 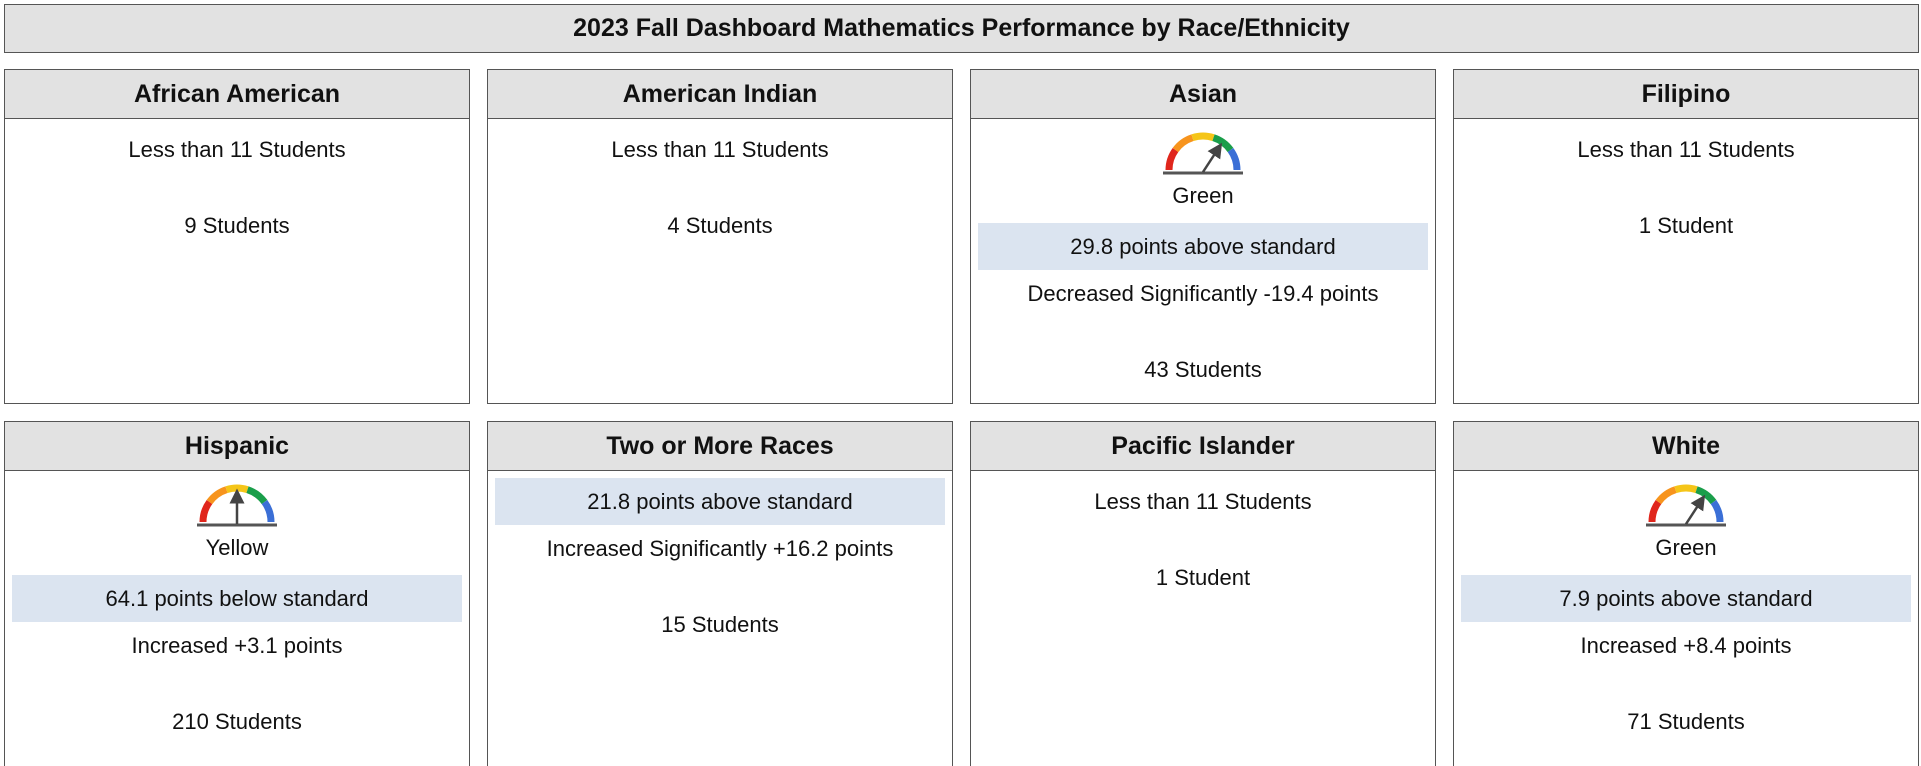 I want to click on card-header: Pacific Islander, so click(x=1203, y=446).